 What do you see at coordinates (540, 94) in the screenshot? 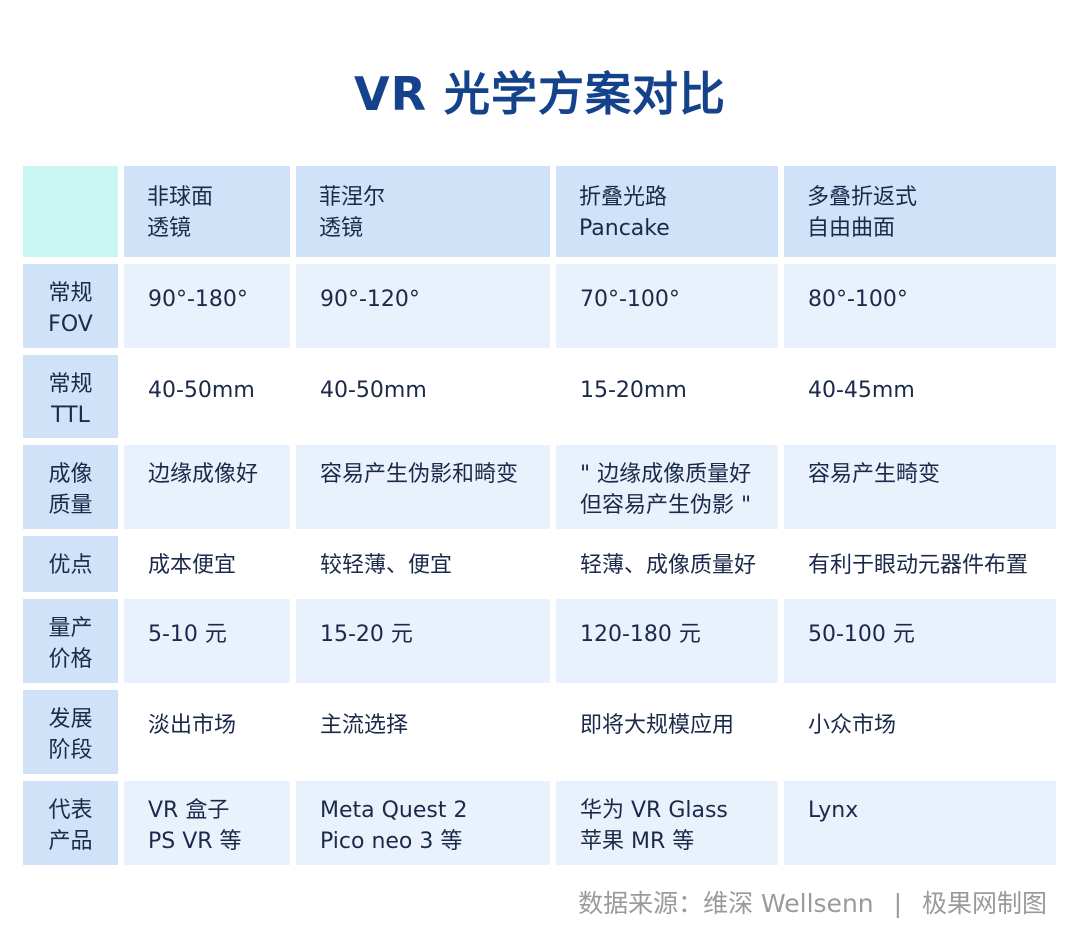
I see `page-title: VR 光学方案对比` at bounding box center [540, 94].